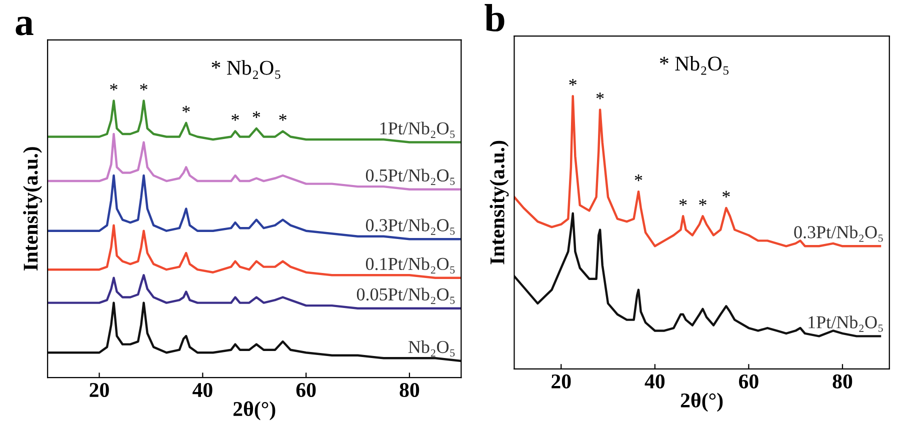 The width and height of the screenshot is (915, 429). I want to click on chart-title: b, so click(494, 18).